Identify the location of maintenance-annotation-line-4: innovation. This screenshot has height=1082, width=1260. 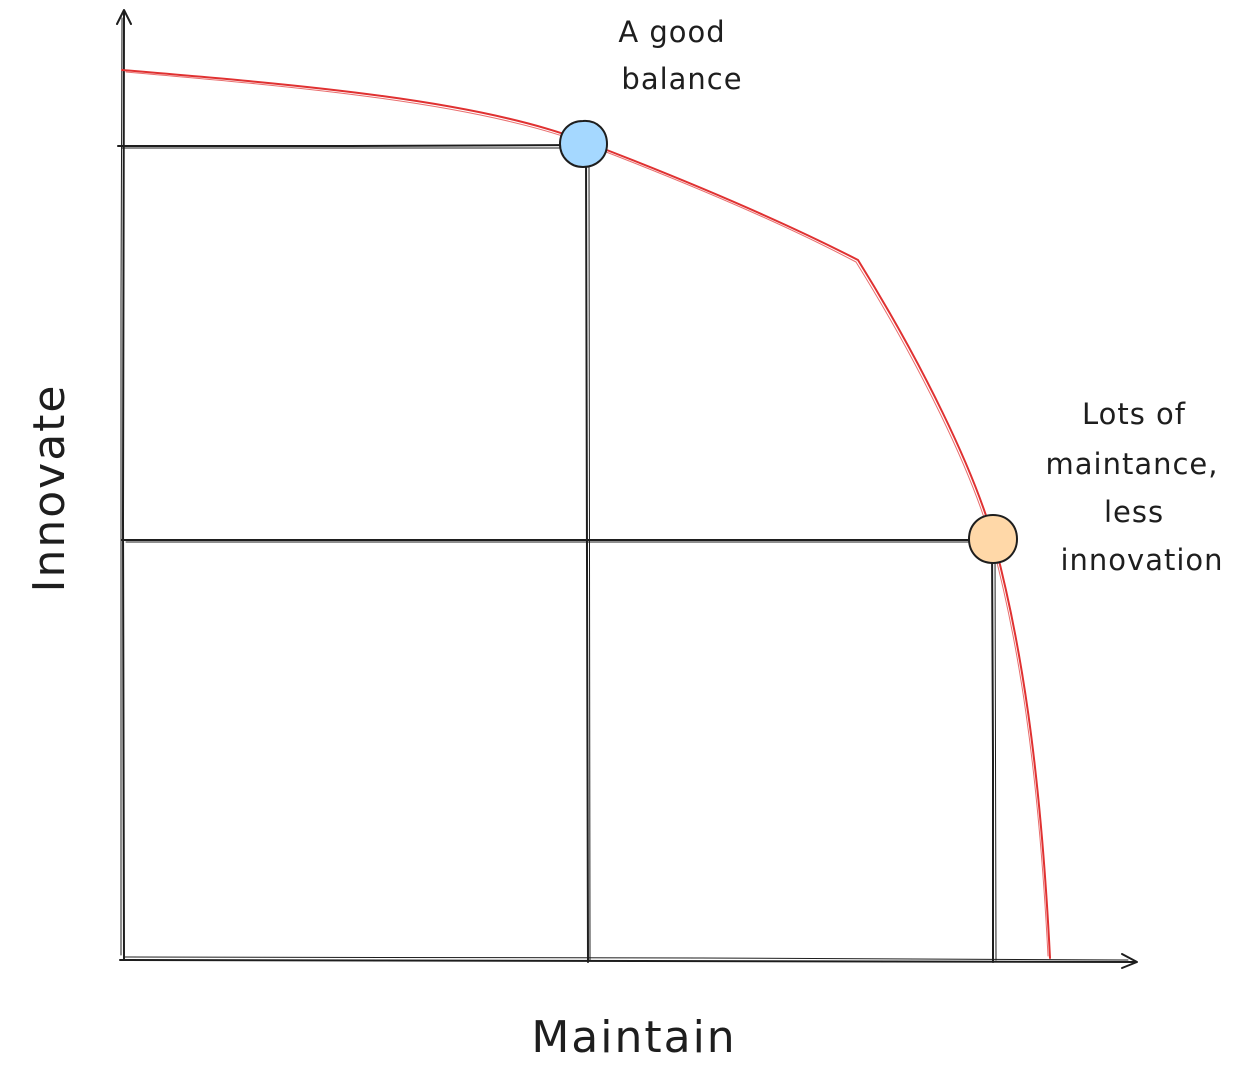
(1141, 560).